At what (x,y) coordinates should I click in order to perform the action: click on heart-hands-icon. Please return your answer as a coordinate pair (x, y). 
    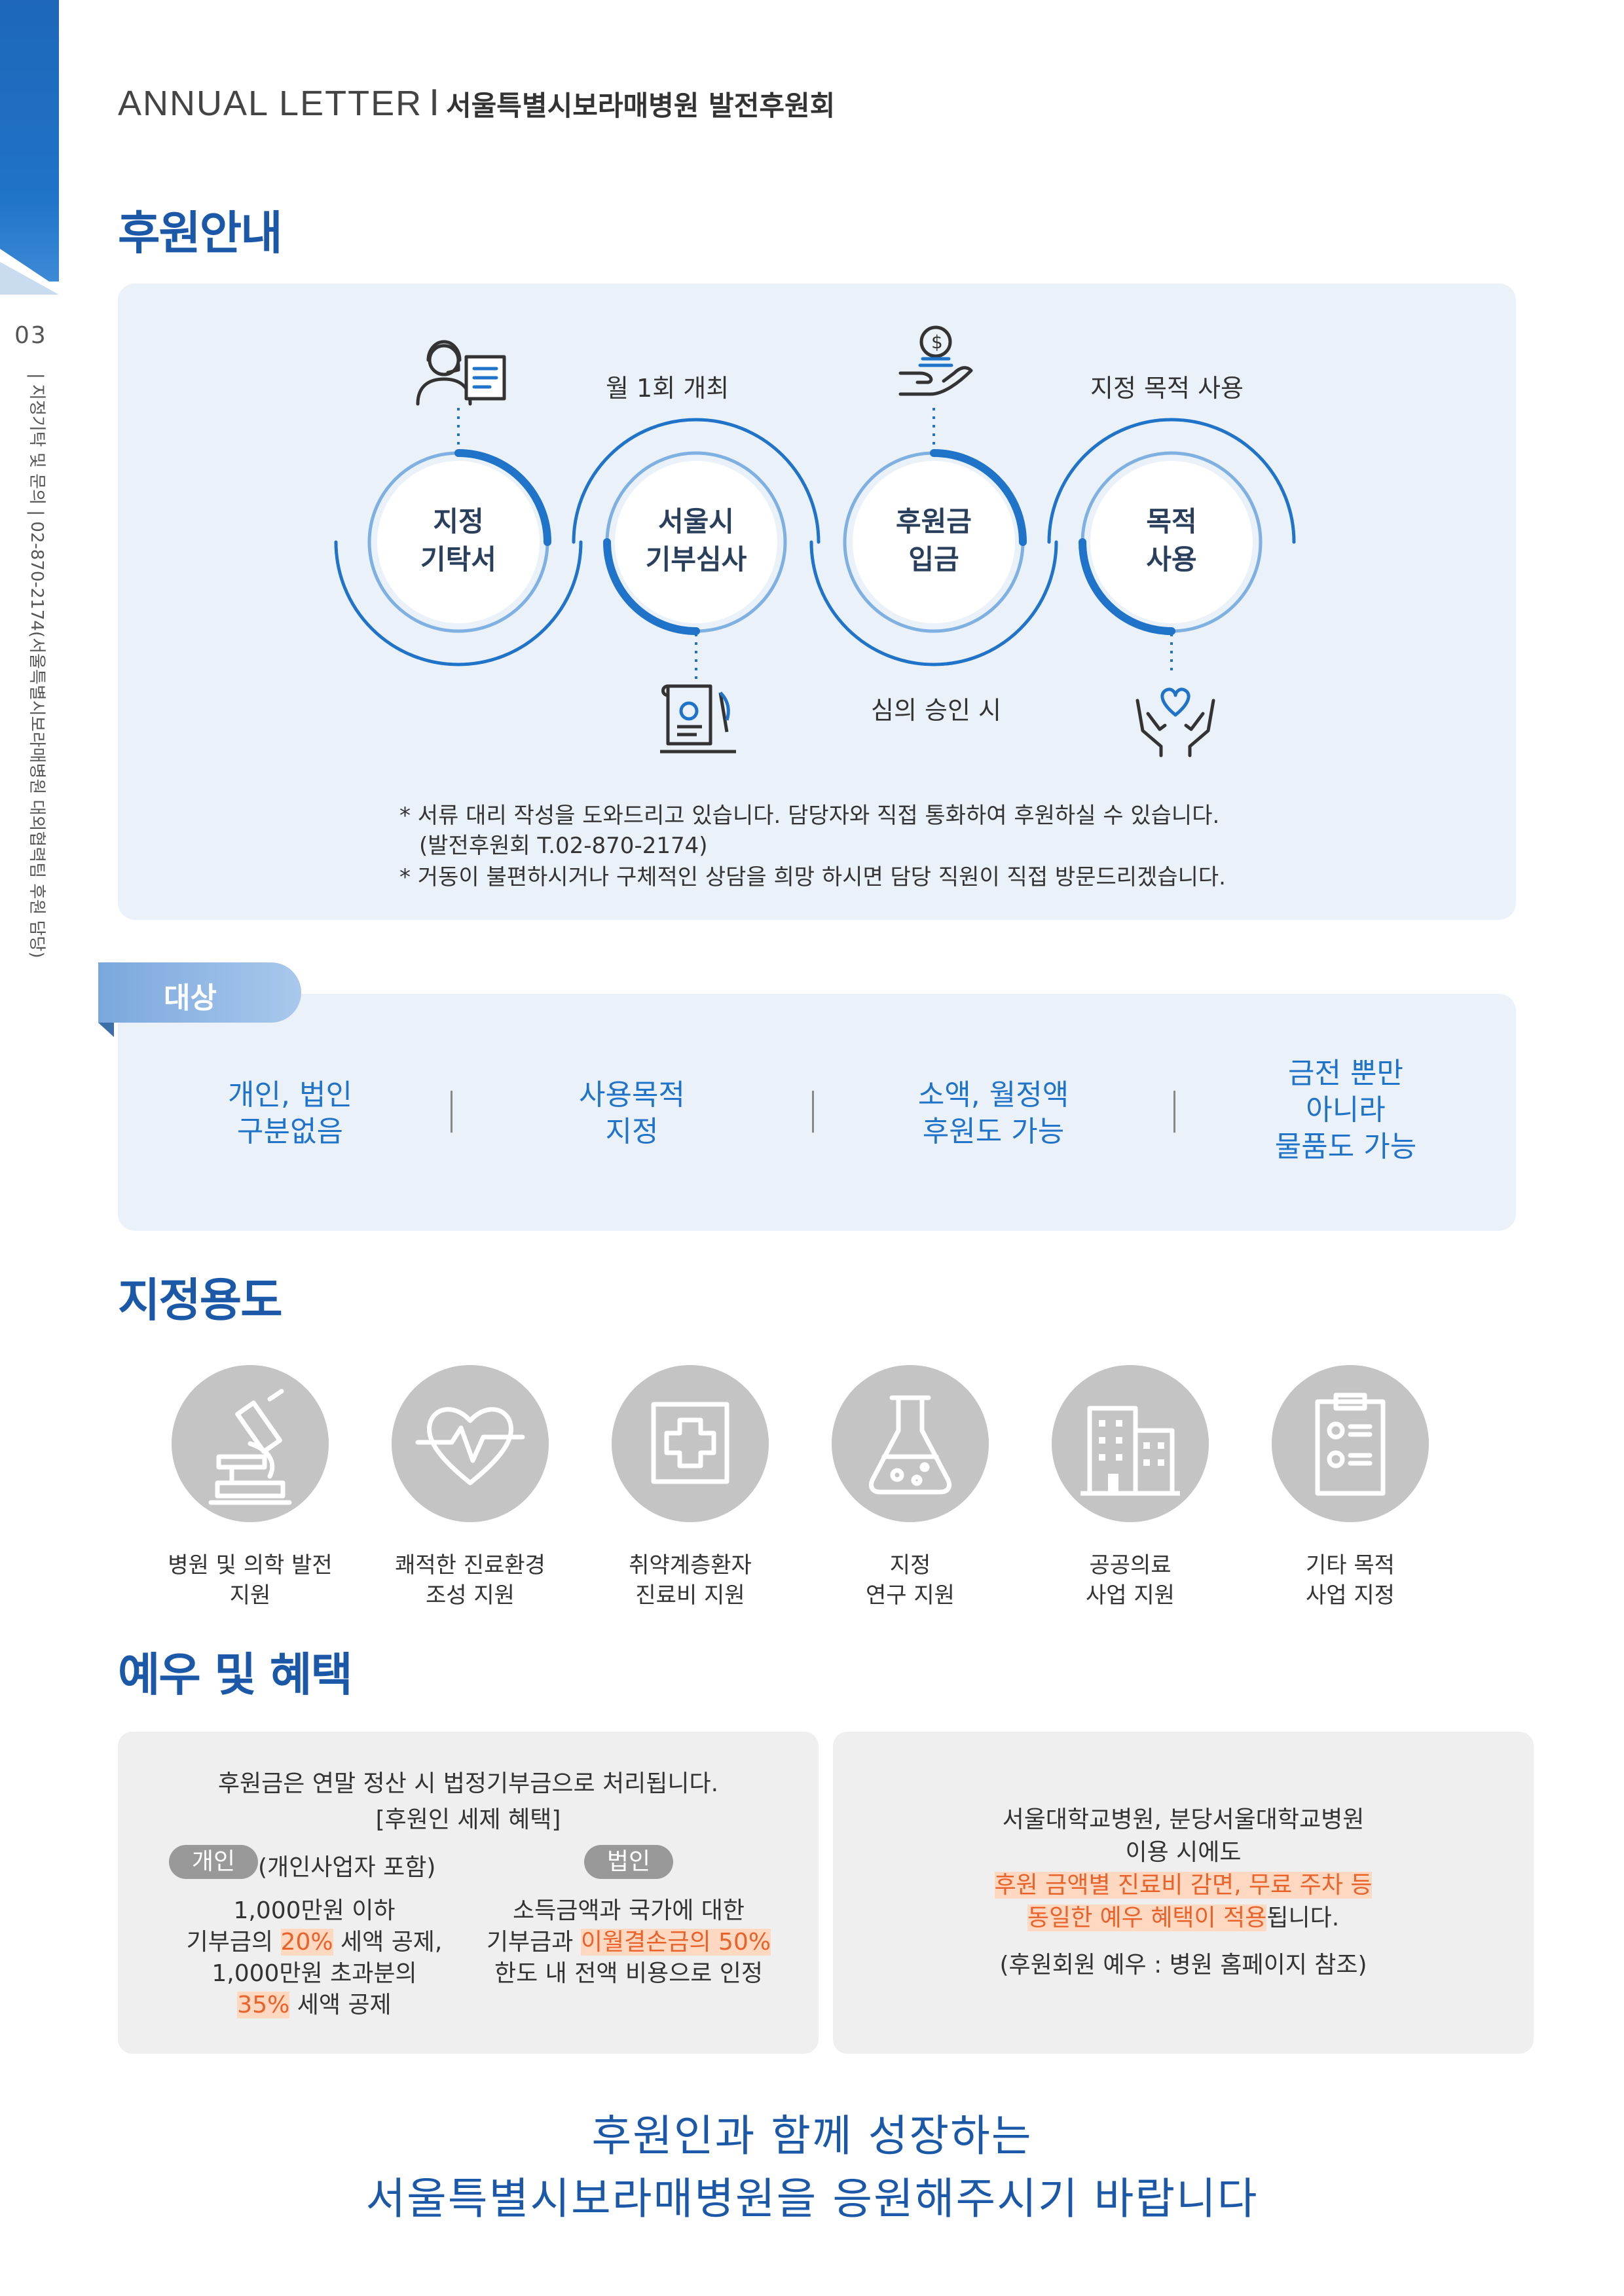
    Looking at the image, I should click on (1175, 722).